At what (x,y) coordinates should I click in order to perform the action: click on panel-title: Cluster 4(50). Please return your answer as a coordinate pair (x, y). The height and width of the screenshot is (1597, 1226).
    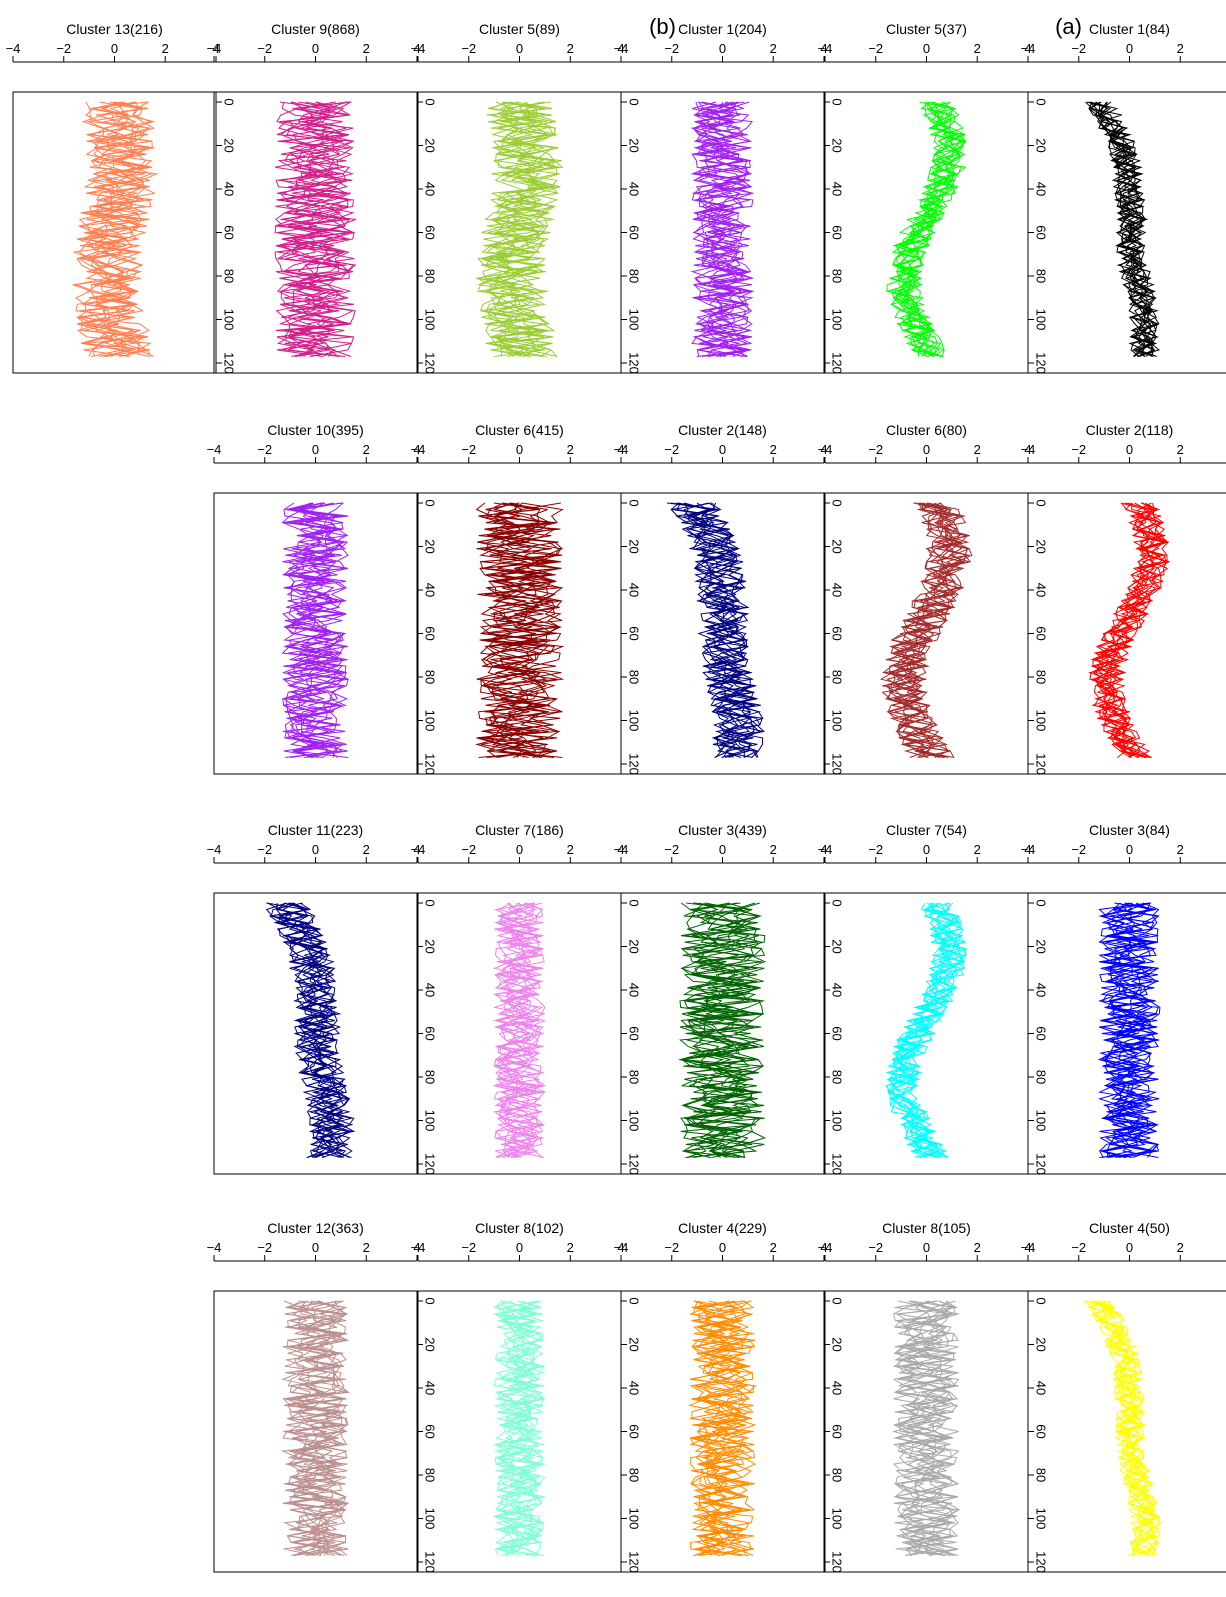
    Looking at the image, I should click on (1129, 1228).